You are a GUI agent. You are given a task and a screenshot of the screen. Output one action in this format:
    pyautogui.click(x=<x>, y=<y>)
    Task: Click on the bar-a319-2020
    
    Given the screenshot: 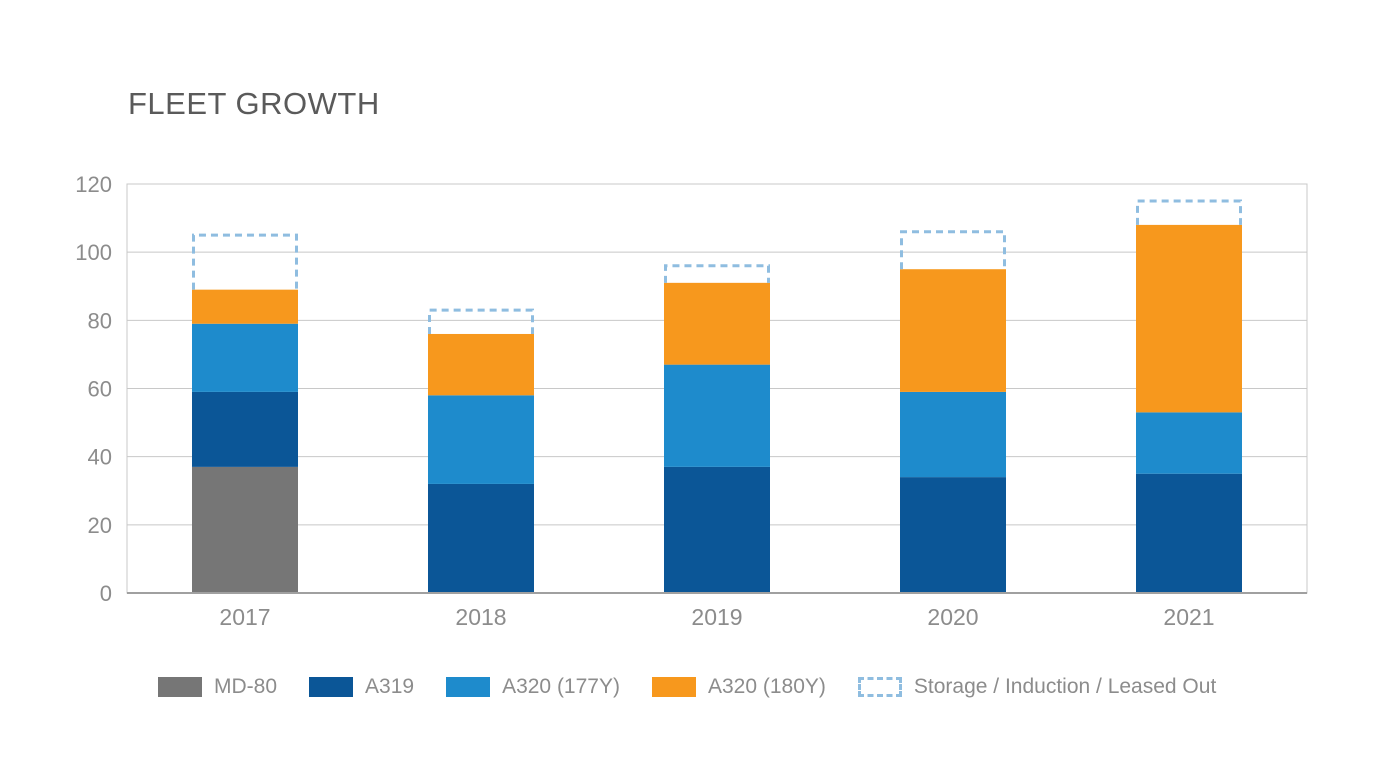 What is the action you would take?
    pyautogui.click(x=953, y=535)
    